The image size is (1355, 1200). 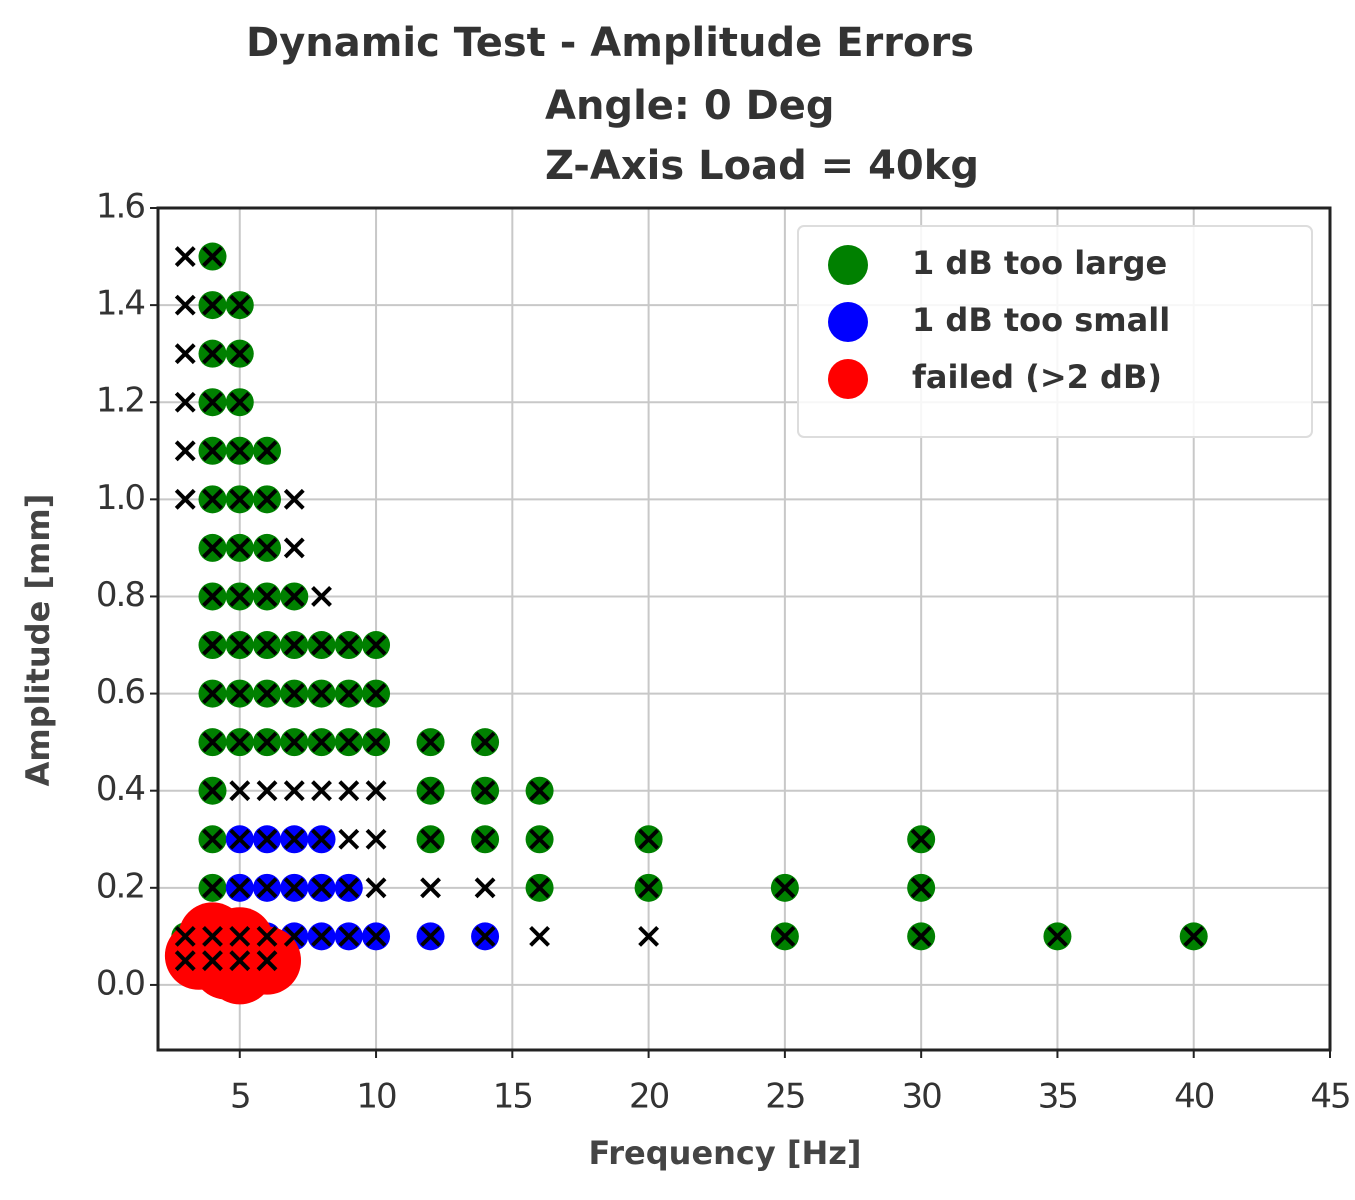 What do you see at coordinates (922, 1097) in the screenshot?
I see `x-tick-label: 30` at bounding box center [922, 1097].